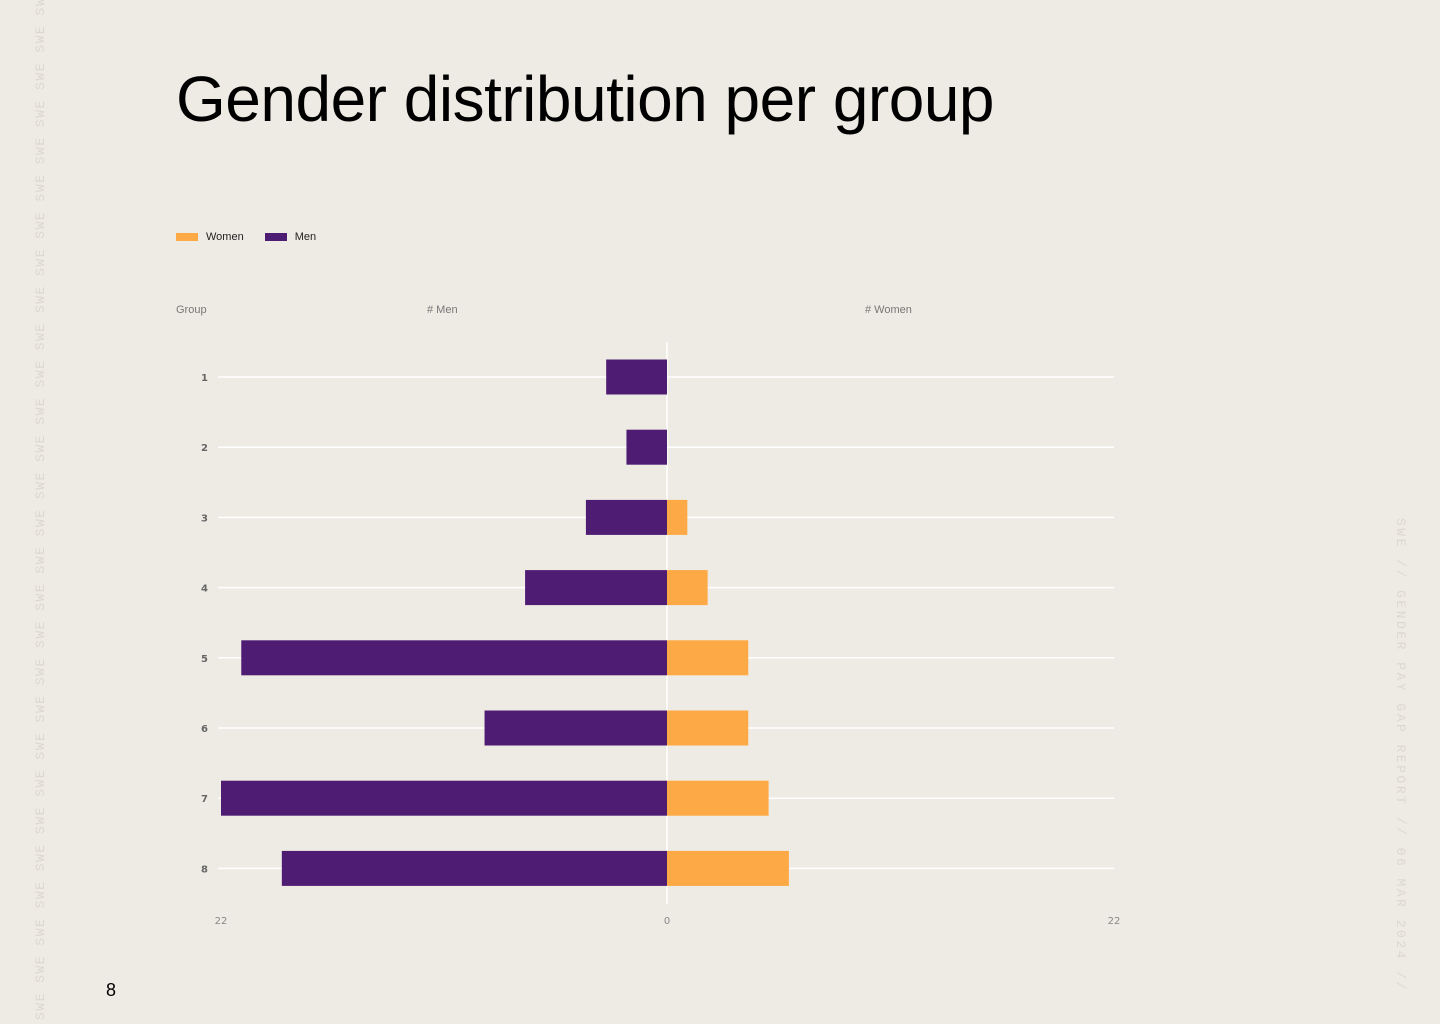 Image resolution: width=1440 pixels, height=1024 pixels. Describe the element at coordinates (204, 659) in the screenshot. I see `group-label: 5` at that location.